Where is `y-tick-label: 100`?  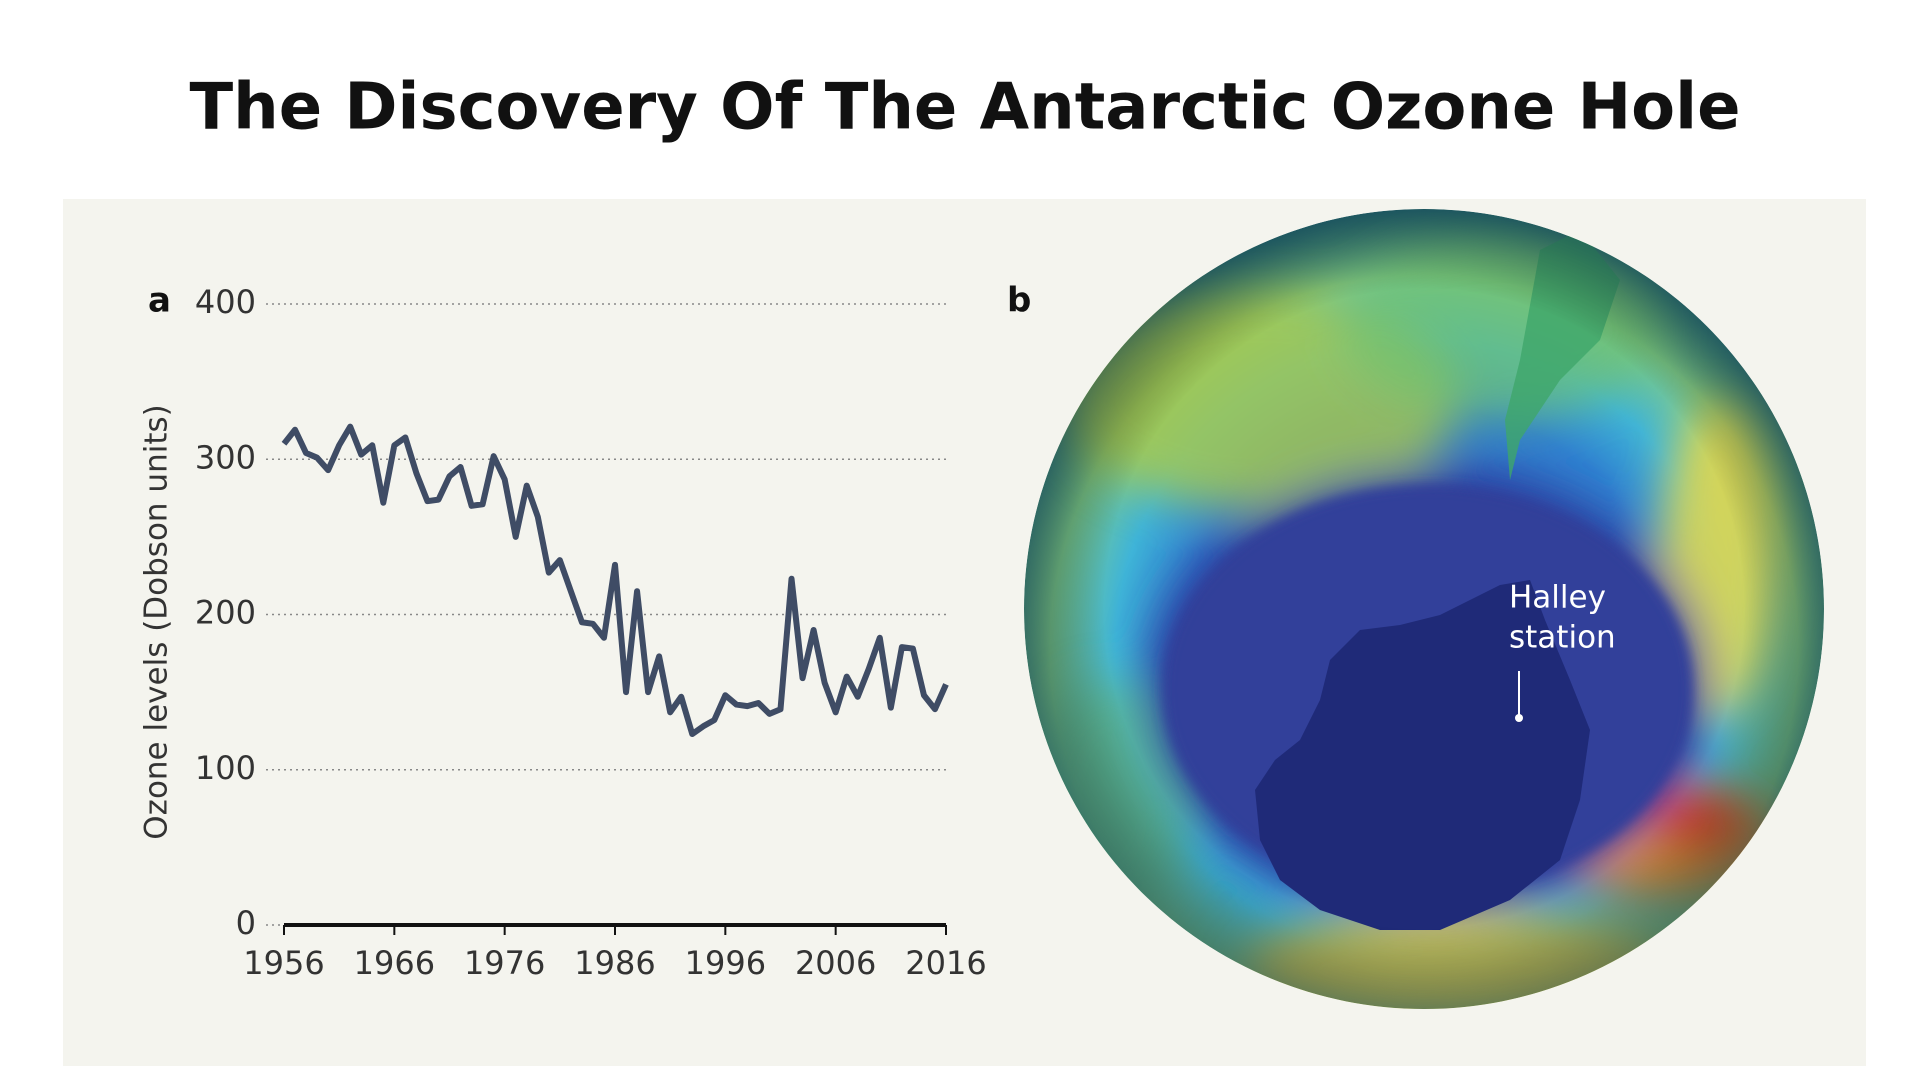
y-tick-label: 100 is located at coordinates (225, 768).